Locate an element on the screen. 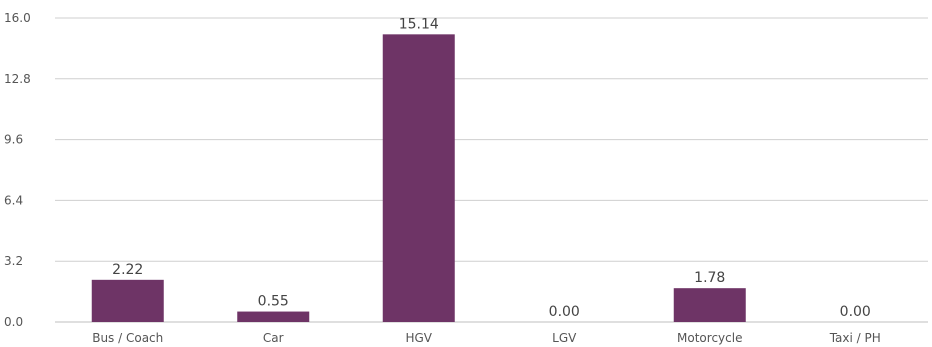 The image size is (932, 347). y-tick-label: 0.0 is located at coordinates (13, 322).